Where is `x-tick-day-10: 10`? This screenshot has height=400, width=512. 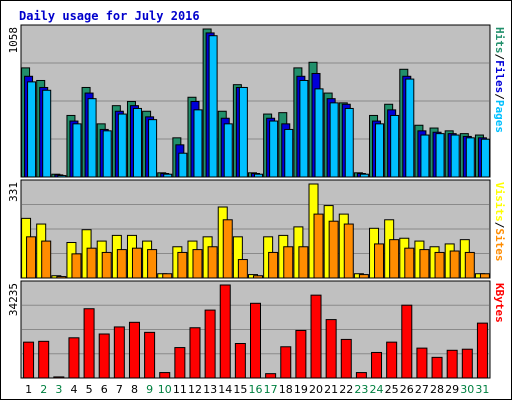 x-tick-day-10: 10 is located at coordinates (165, 389).